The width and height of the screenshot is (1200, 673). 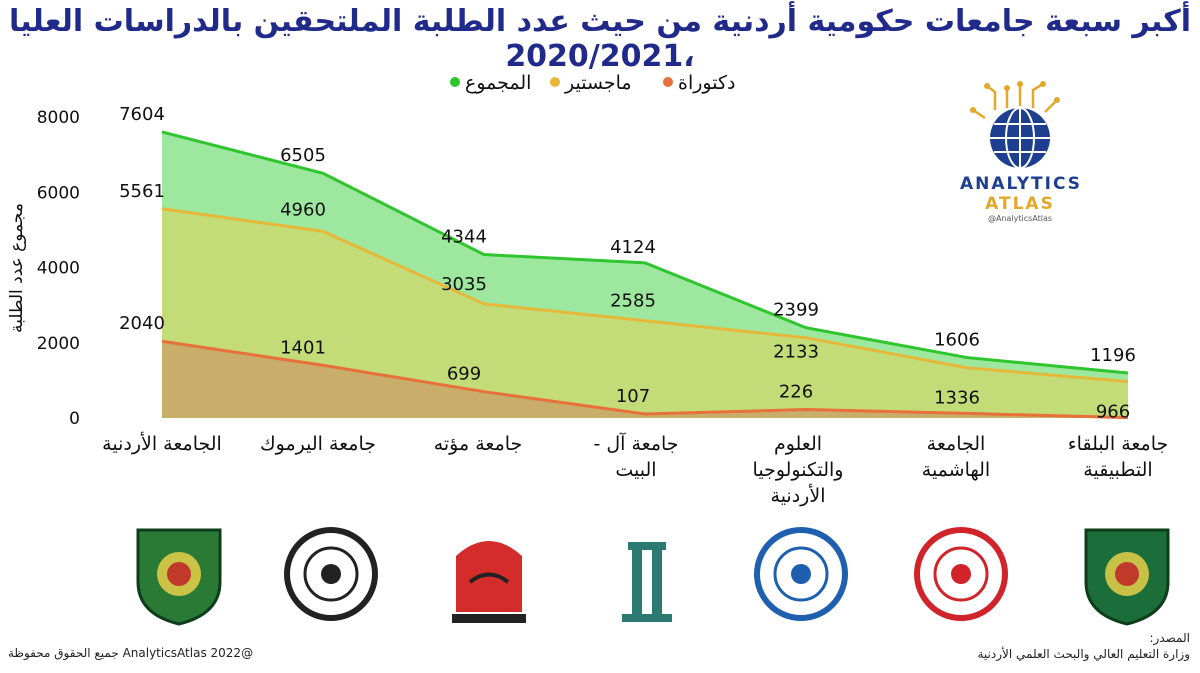 What do you see at coordinates (796, 352) in the screenshot?
I see `data-label: 2133` at bounding box center [796, 352].